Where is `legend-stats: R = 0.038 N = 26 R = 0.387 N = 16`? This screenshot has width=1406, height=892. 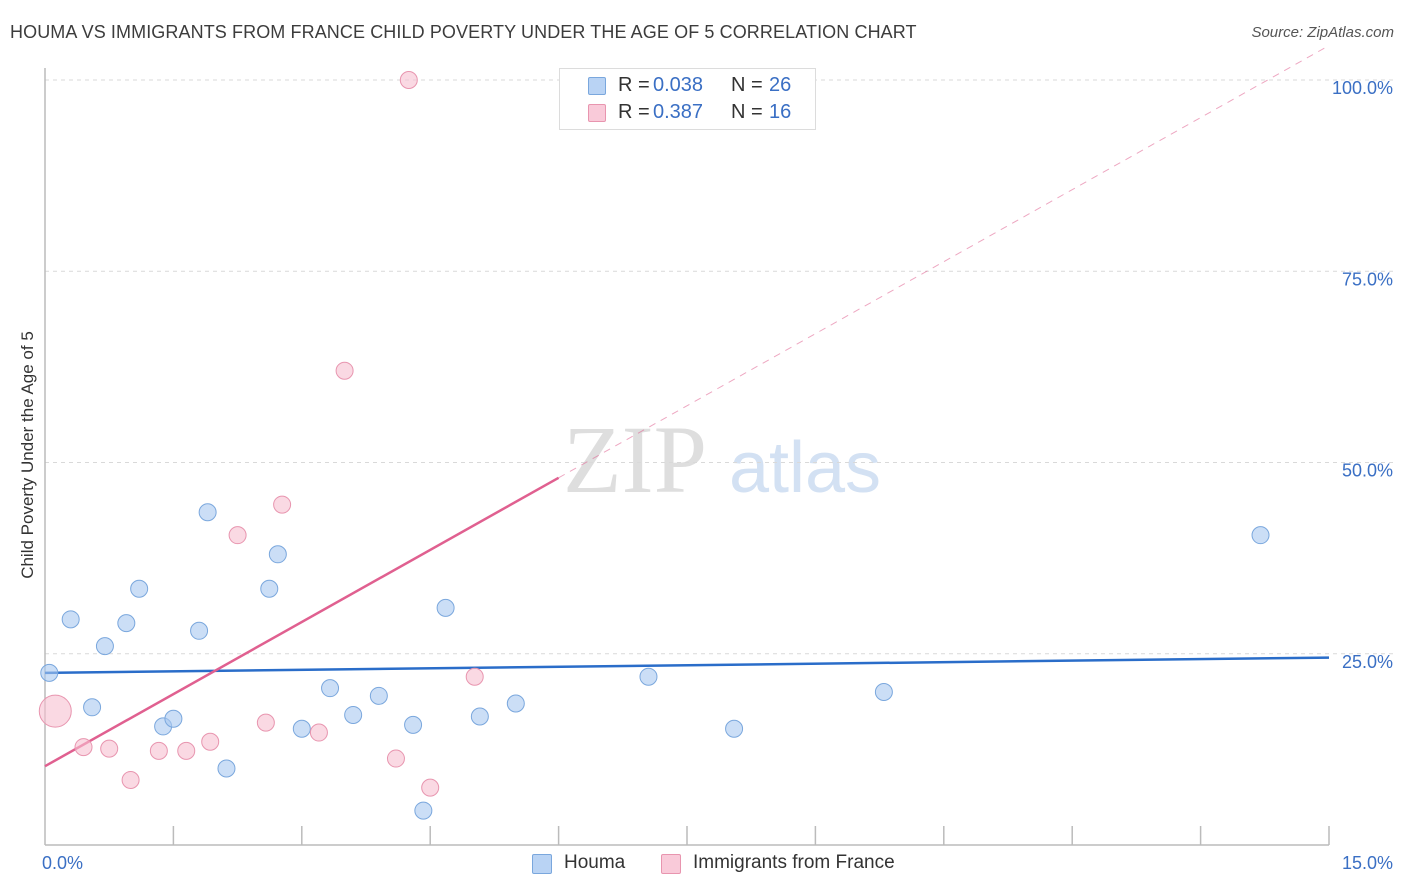
legend-stats: R = 0.038 N = 26 R = 0.387 N = 16 is located at coordinates (687, 99).